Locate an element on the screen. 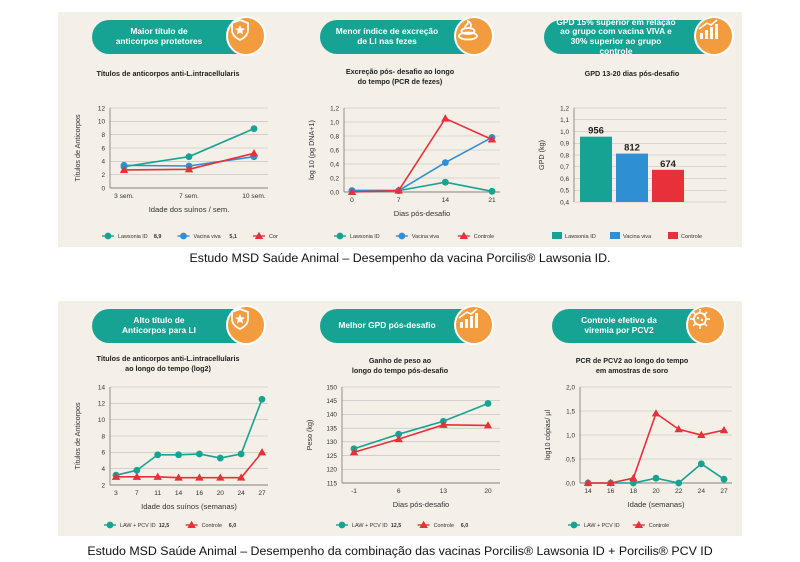  x-axis-label: Idade dos suínos / sem. is located at coordinates (189, 209).